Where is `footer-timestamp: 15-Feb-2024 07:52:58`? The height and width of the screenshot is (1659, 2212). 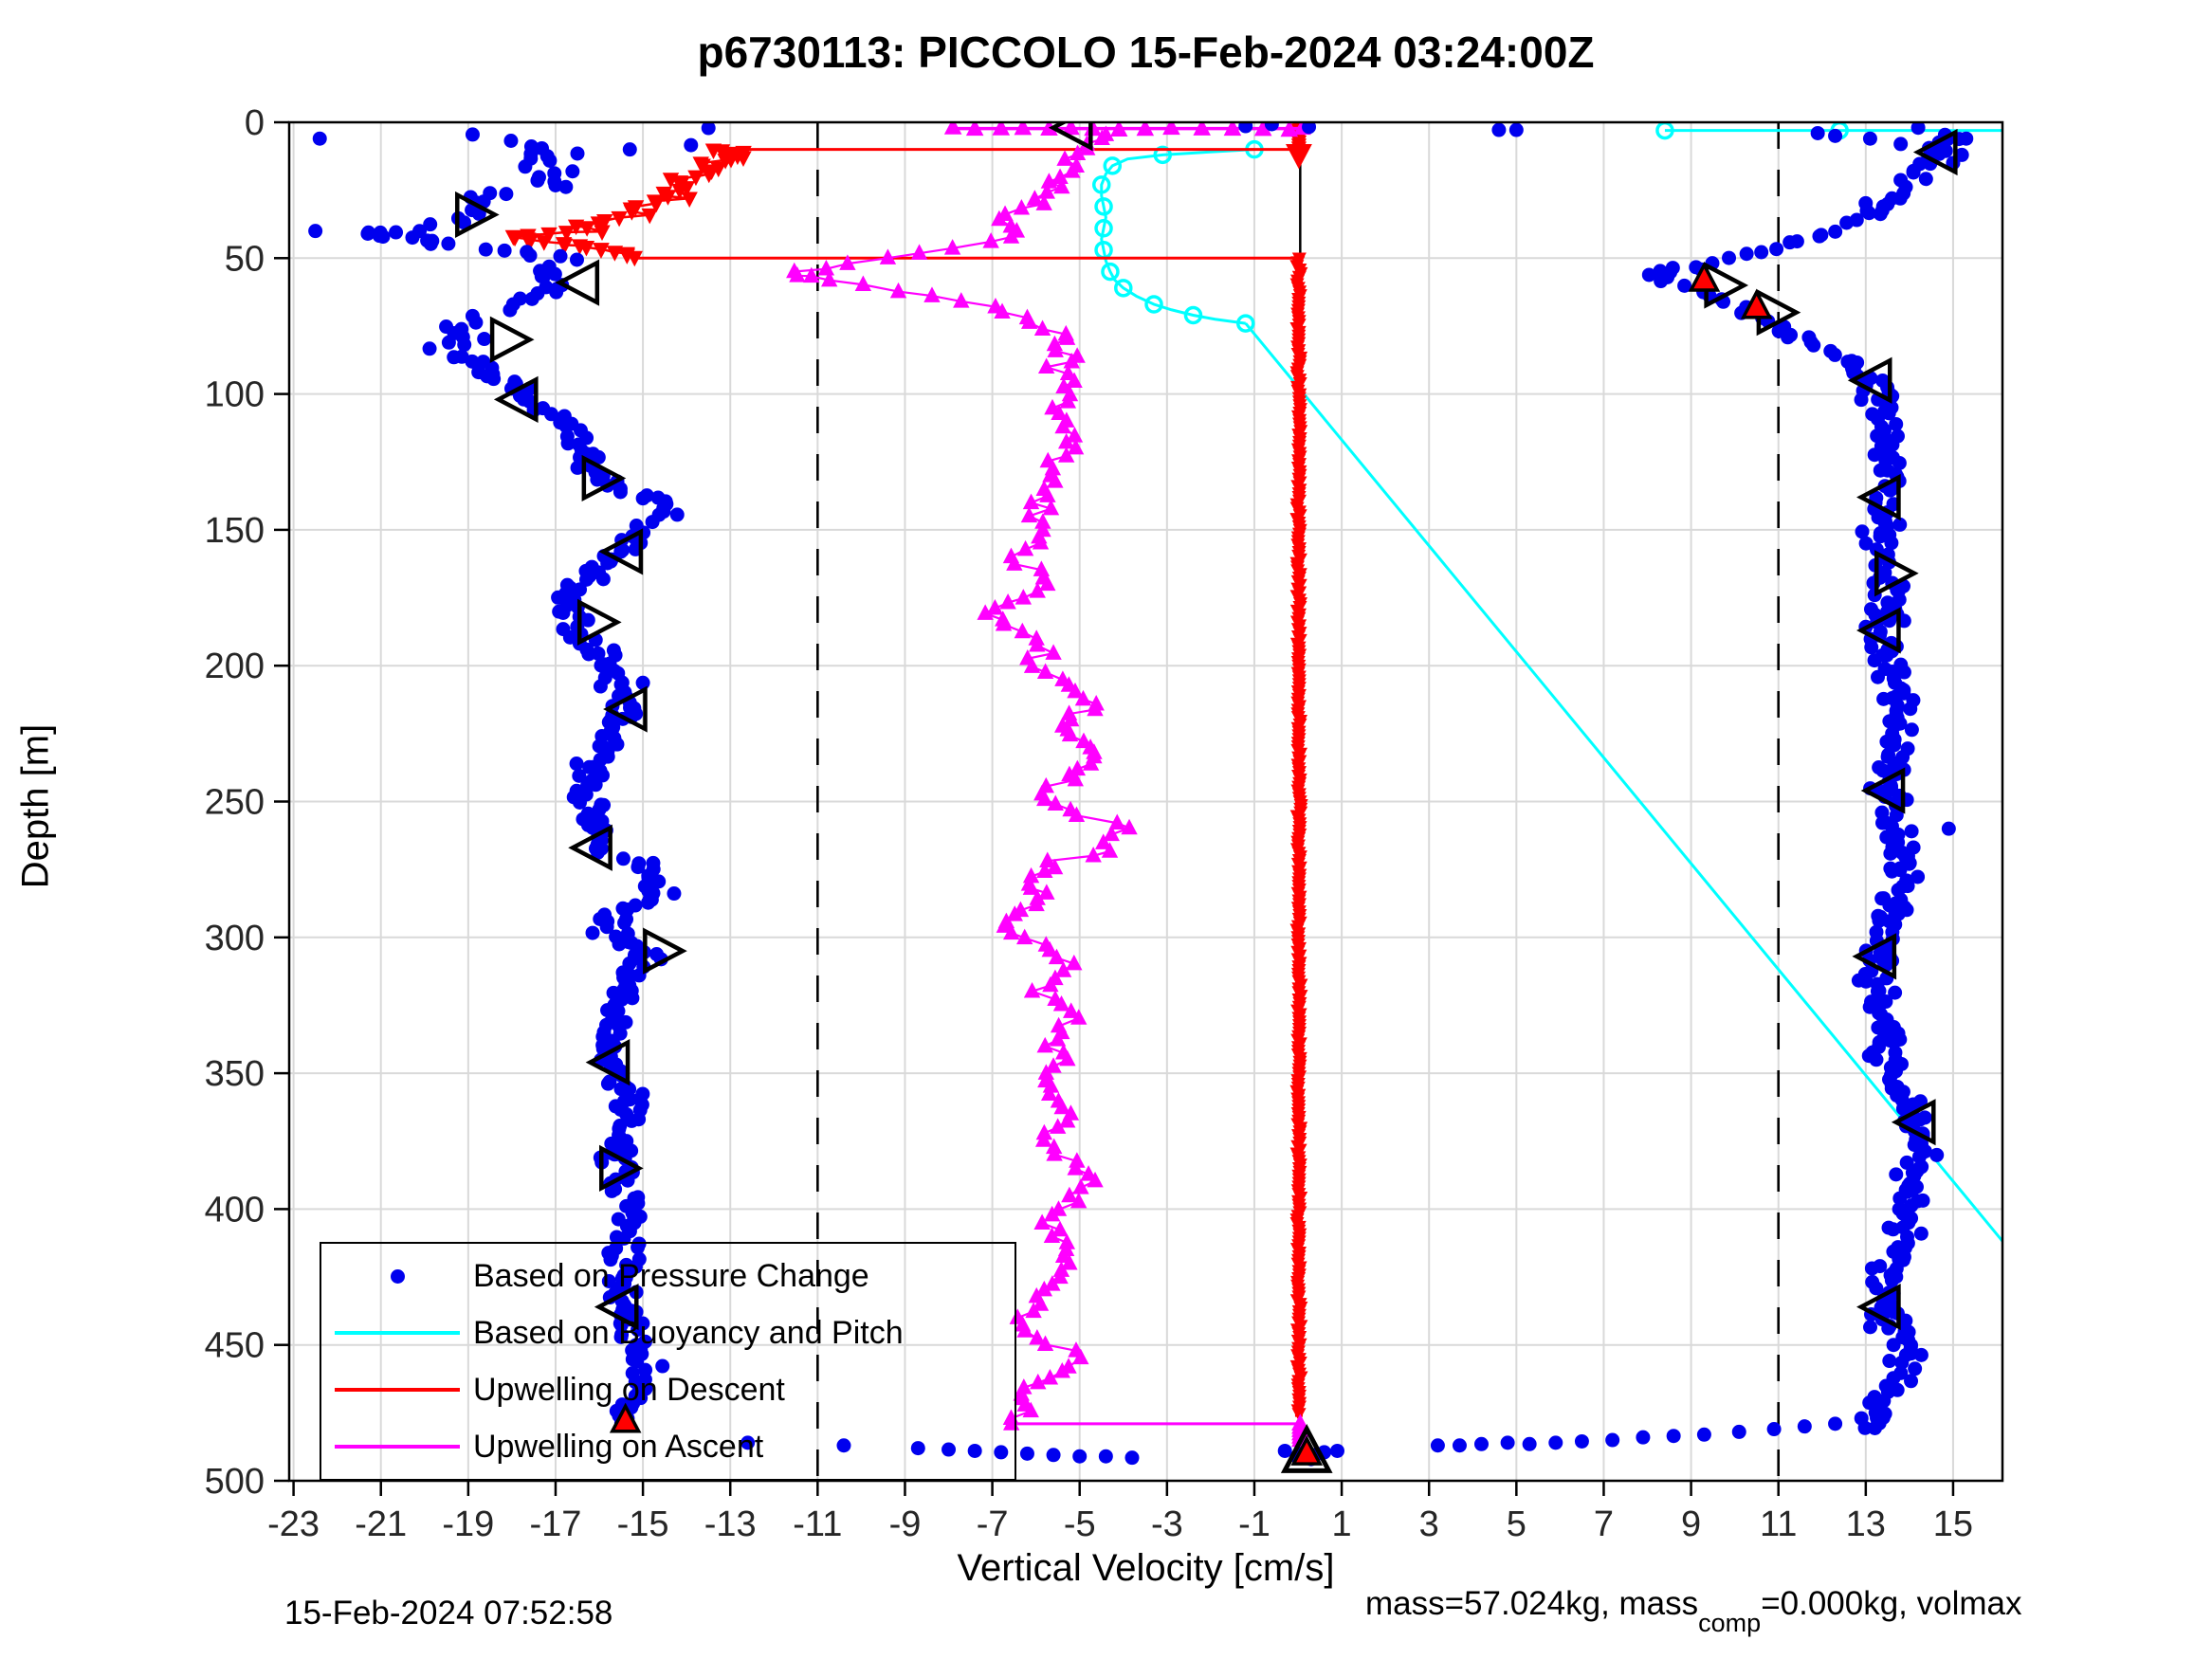 footer-timestamp: 15-Feb-2024 07:52:58 is located at coordinates (448, 1613).